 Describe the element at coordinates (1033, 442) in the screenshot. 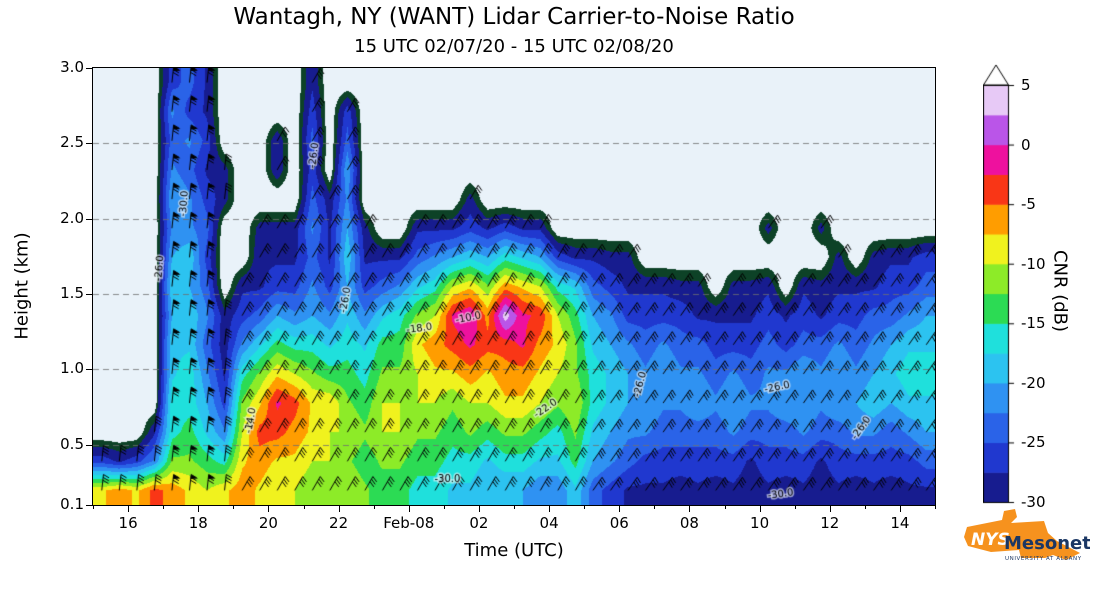

I see `colorbar-tick-label: -25` at that location.